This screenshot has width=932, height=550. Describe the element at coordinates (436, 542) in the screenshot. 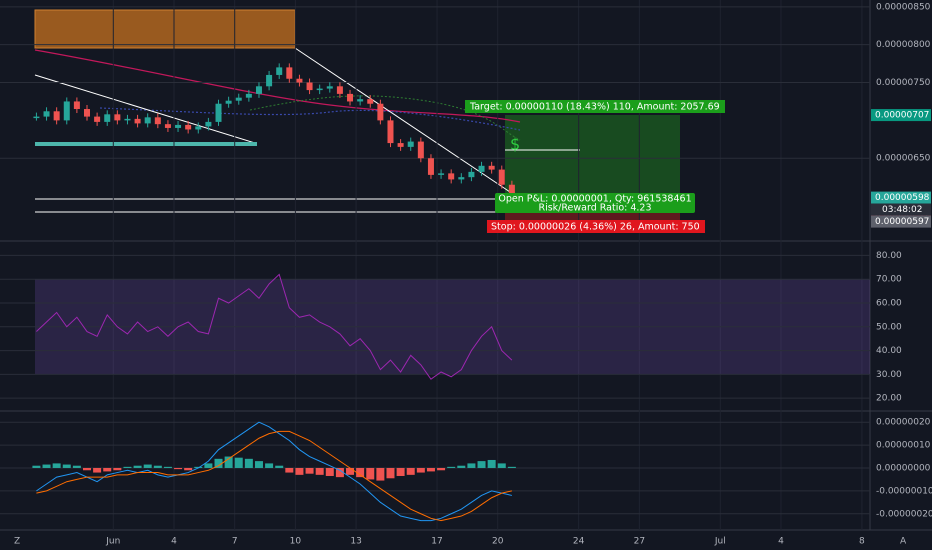

I see `x-tick-label: 17` at that location.